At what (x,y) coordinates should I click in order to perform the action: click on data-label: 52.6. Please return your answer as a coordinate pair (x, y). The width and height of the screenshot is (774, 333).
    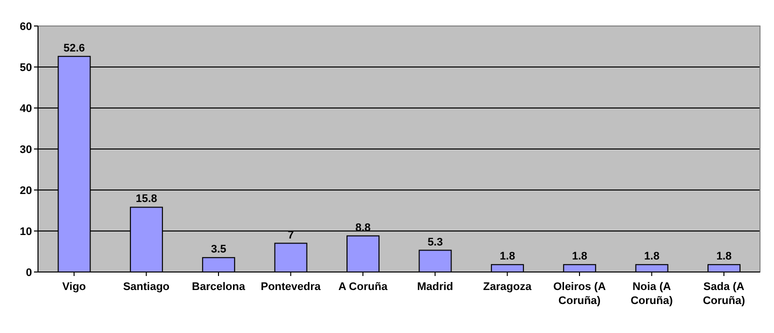
    Looking at the image, I should click on (74, 48).